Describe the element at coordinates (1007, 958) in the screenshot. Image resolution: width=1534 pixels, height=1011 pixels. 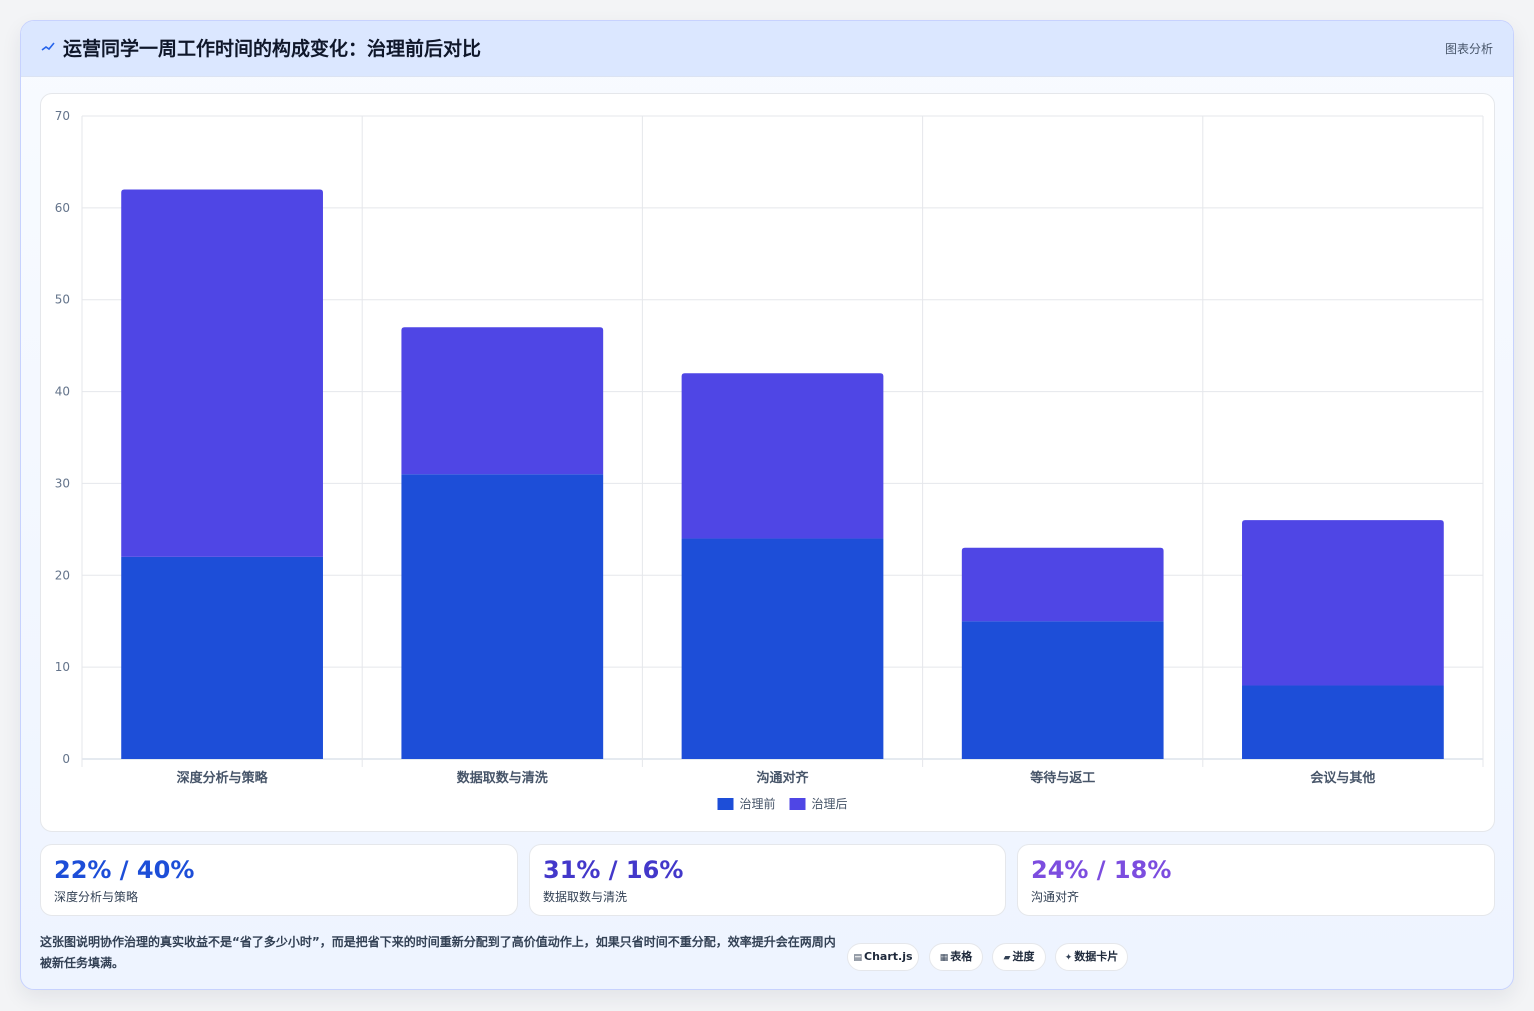
I see `progress-icon: ▰` at that location.